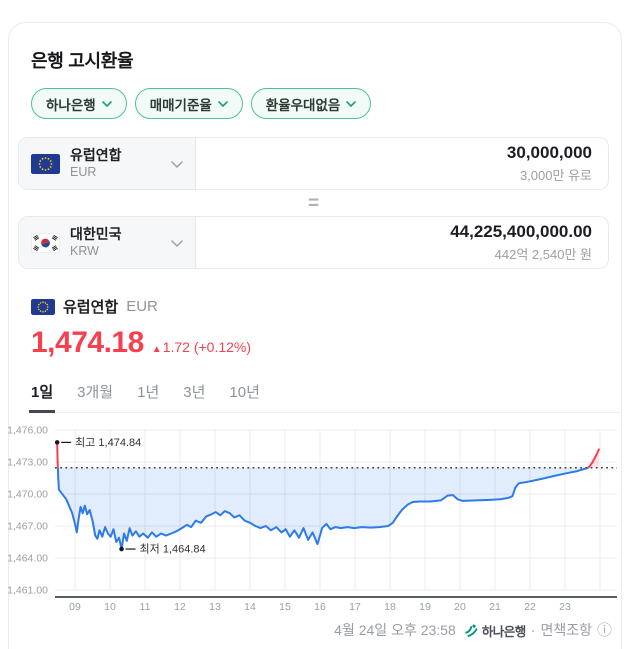 The image size is (640, 649). Describe the element at coordinates (327, 508) in the screenshot. I see `series-below-baseline` at that location.